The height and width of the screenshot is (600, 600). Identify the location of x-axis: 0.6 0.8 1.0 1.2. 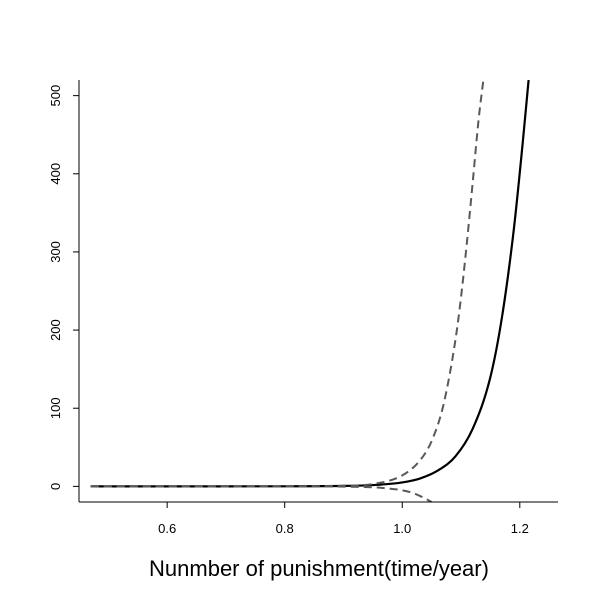
(318, 518).